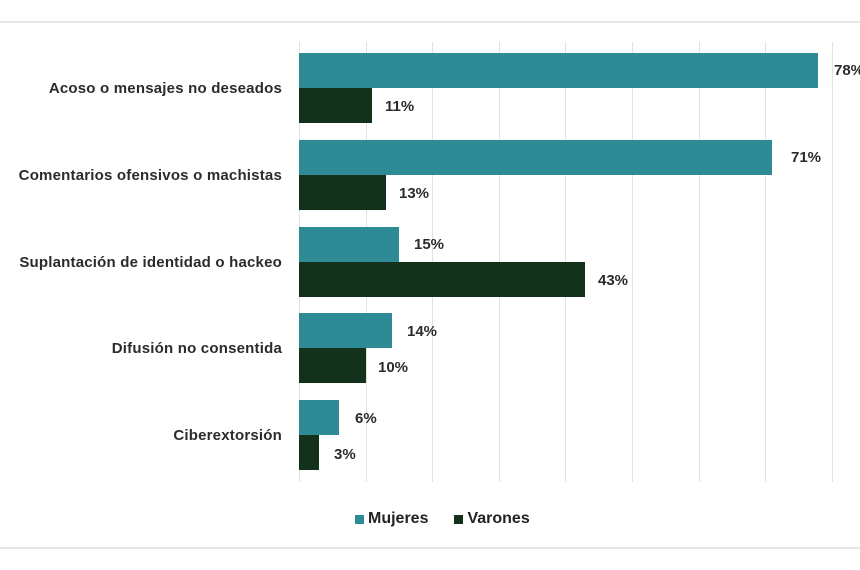 The image size is (860, 570). I want to click on category-label: Suplantación de identidad o hackeo, so click(150, 262).